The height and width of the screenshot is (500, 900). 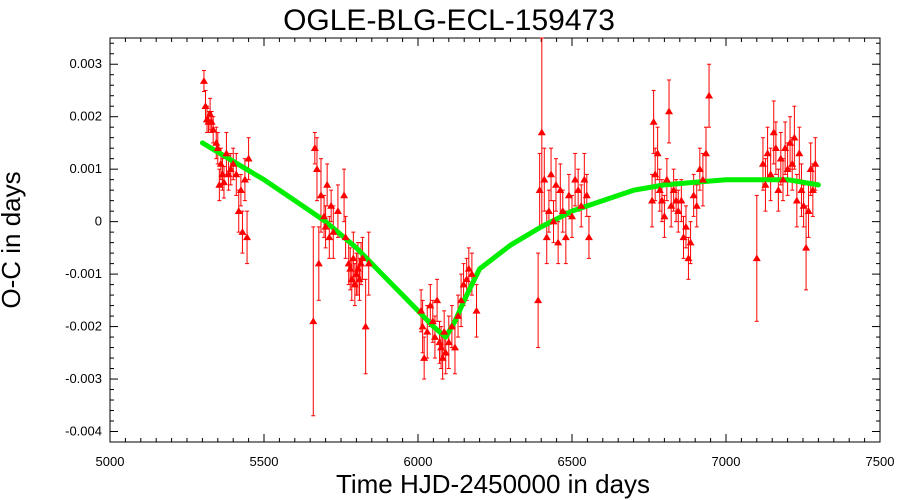 What do you see at coordinates (449, 20) in the screenshot?
I see `chart-title: OGLE-BLG-ECL-159473` at bounding box center [449, 20].